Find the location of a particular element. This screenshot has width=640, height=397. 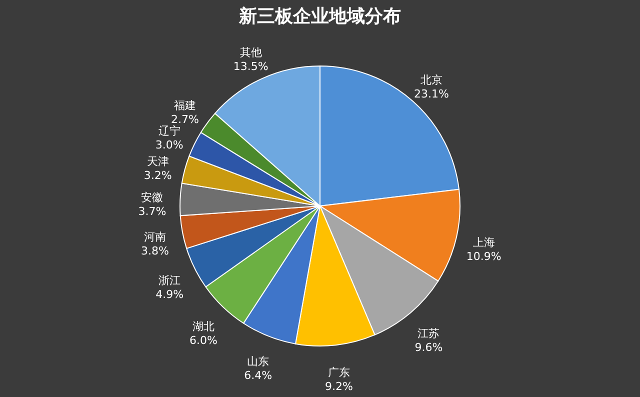

slice-label: 北京 is located at coordinates (431, 79).